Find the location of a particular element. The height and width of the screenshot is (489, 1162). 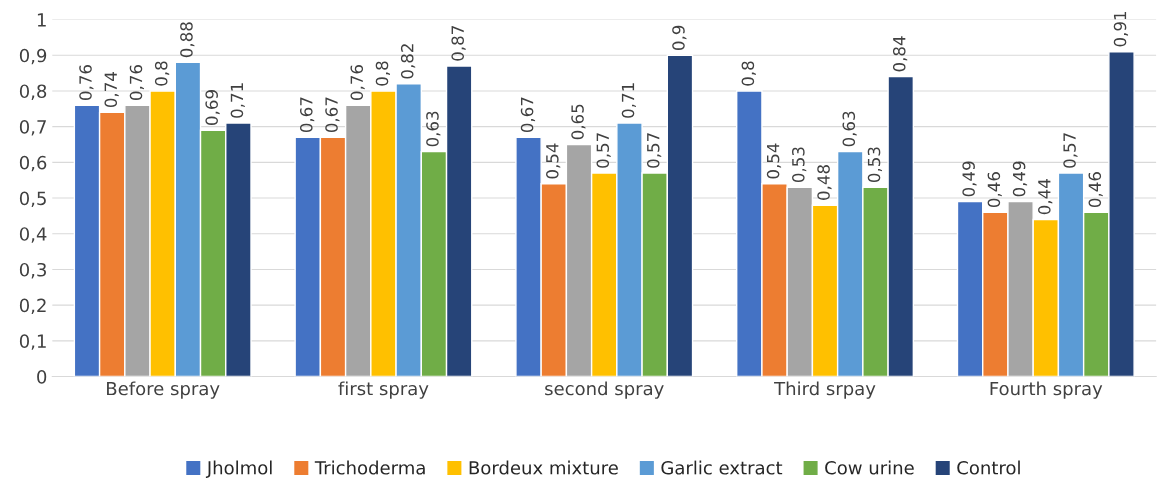

x-tick-label: first spray is located at coordinates (383, 390).